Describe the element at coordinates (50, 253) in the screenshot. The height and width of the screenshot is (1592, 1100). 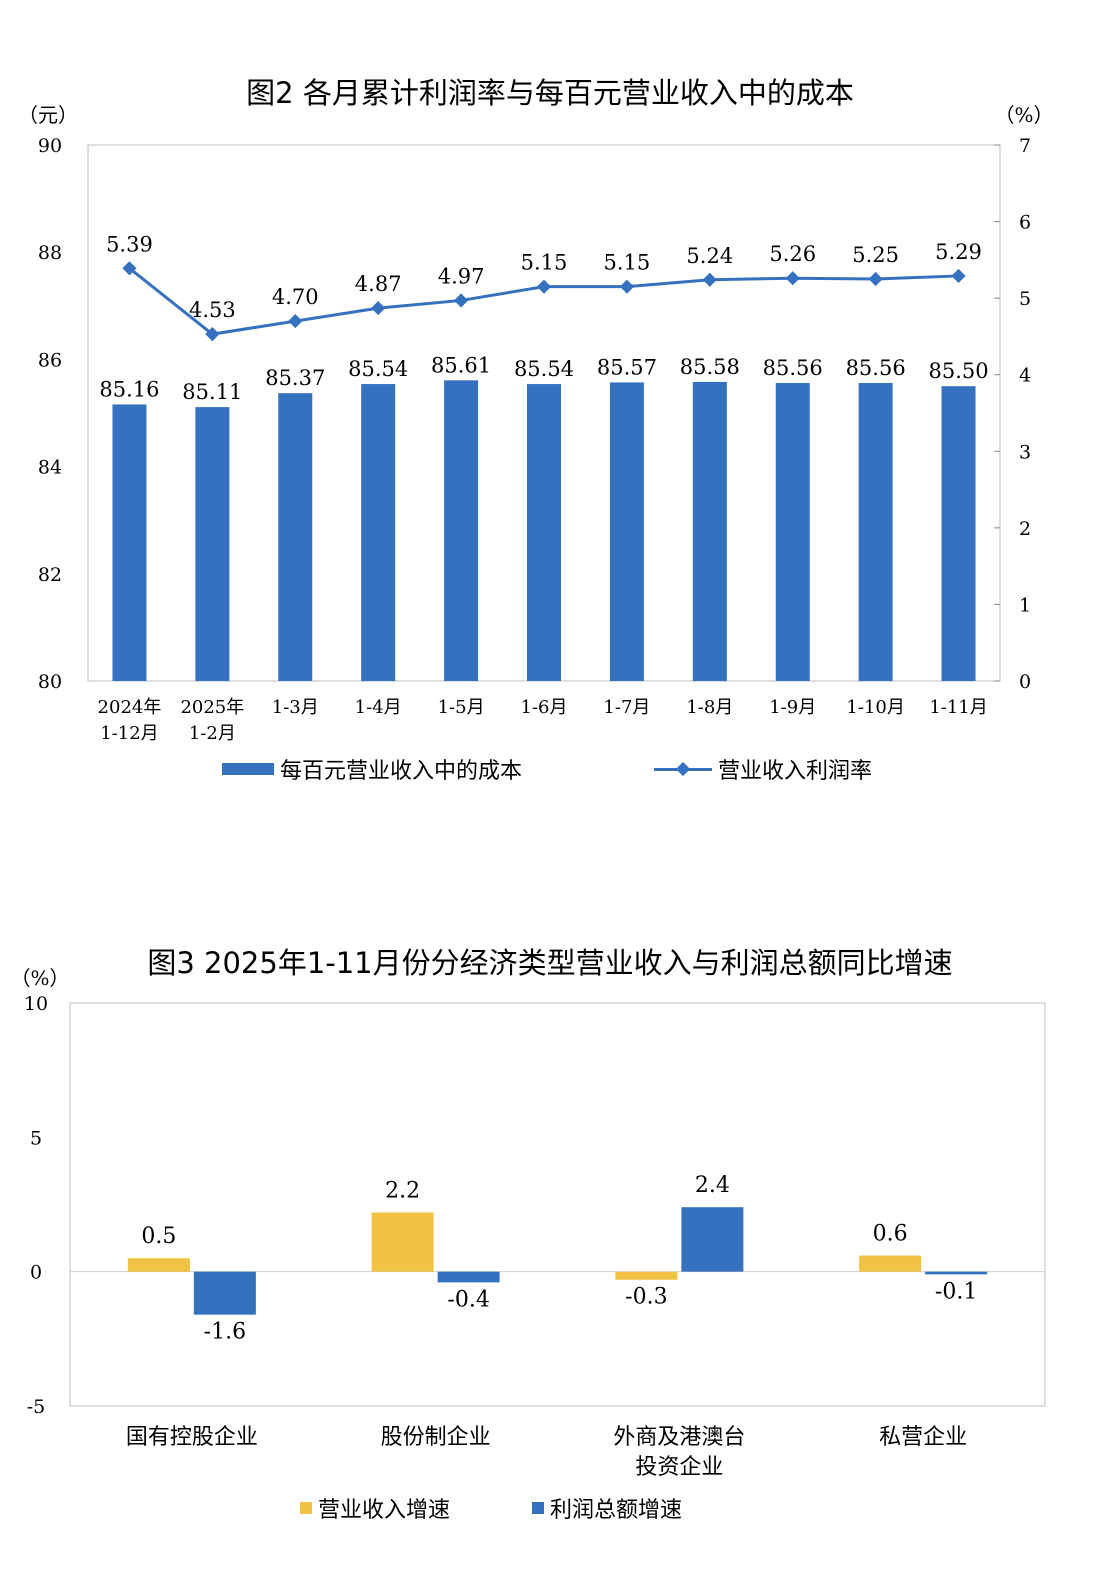
I see `y-left-tick-label: 88` at that location.